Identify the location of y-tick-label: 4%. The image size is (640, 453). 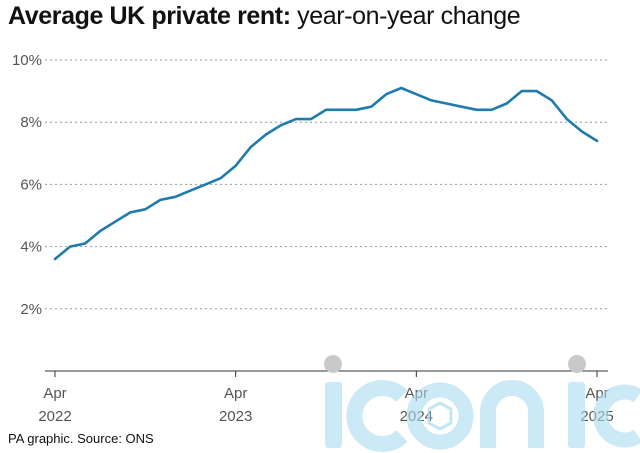
(31, 247).